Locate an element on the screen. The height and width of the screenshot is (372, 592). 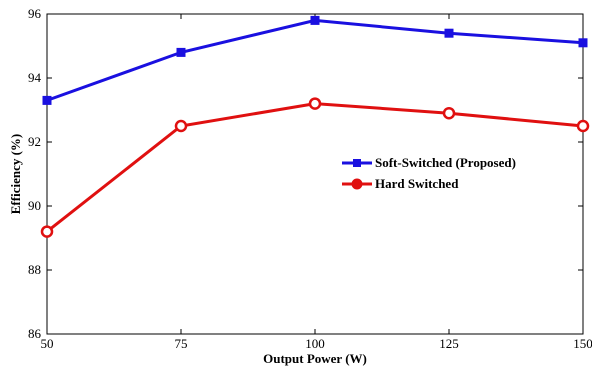
legend: Soft-Switched (Proposed) Hard Switched is located at coordinates (429, 173).